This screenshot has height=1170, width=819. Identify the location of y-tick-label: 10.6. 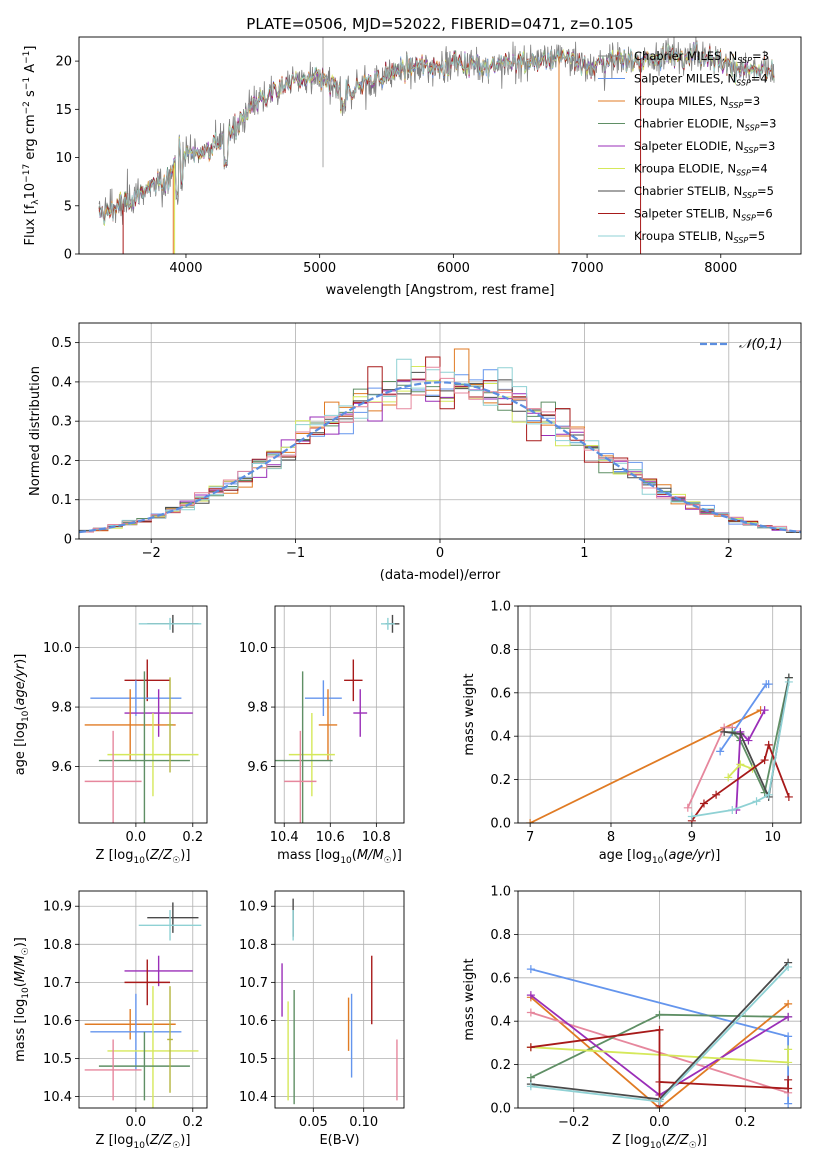
(253, 1021).